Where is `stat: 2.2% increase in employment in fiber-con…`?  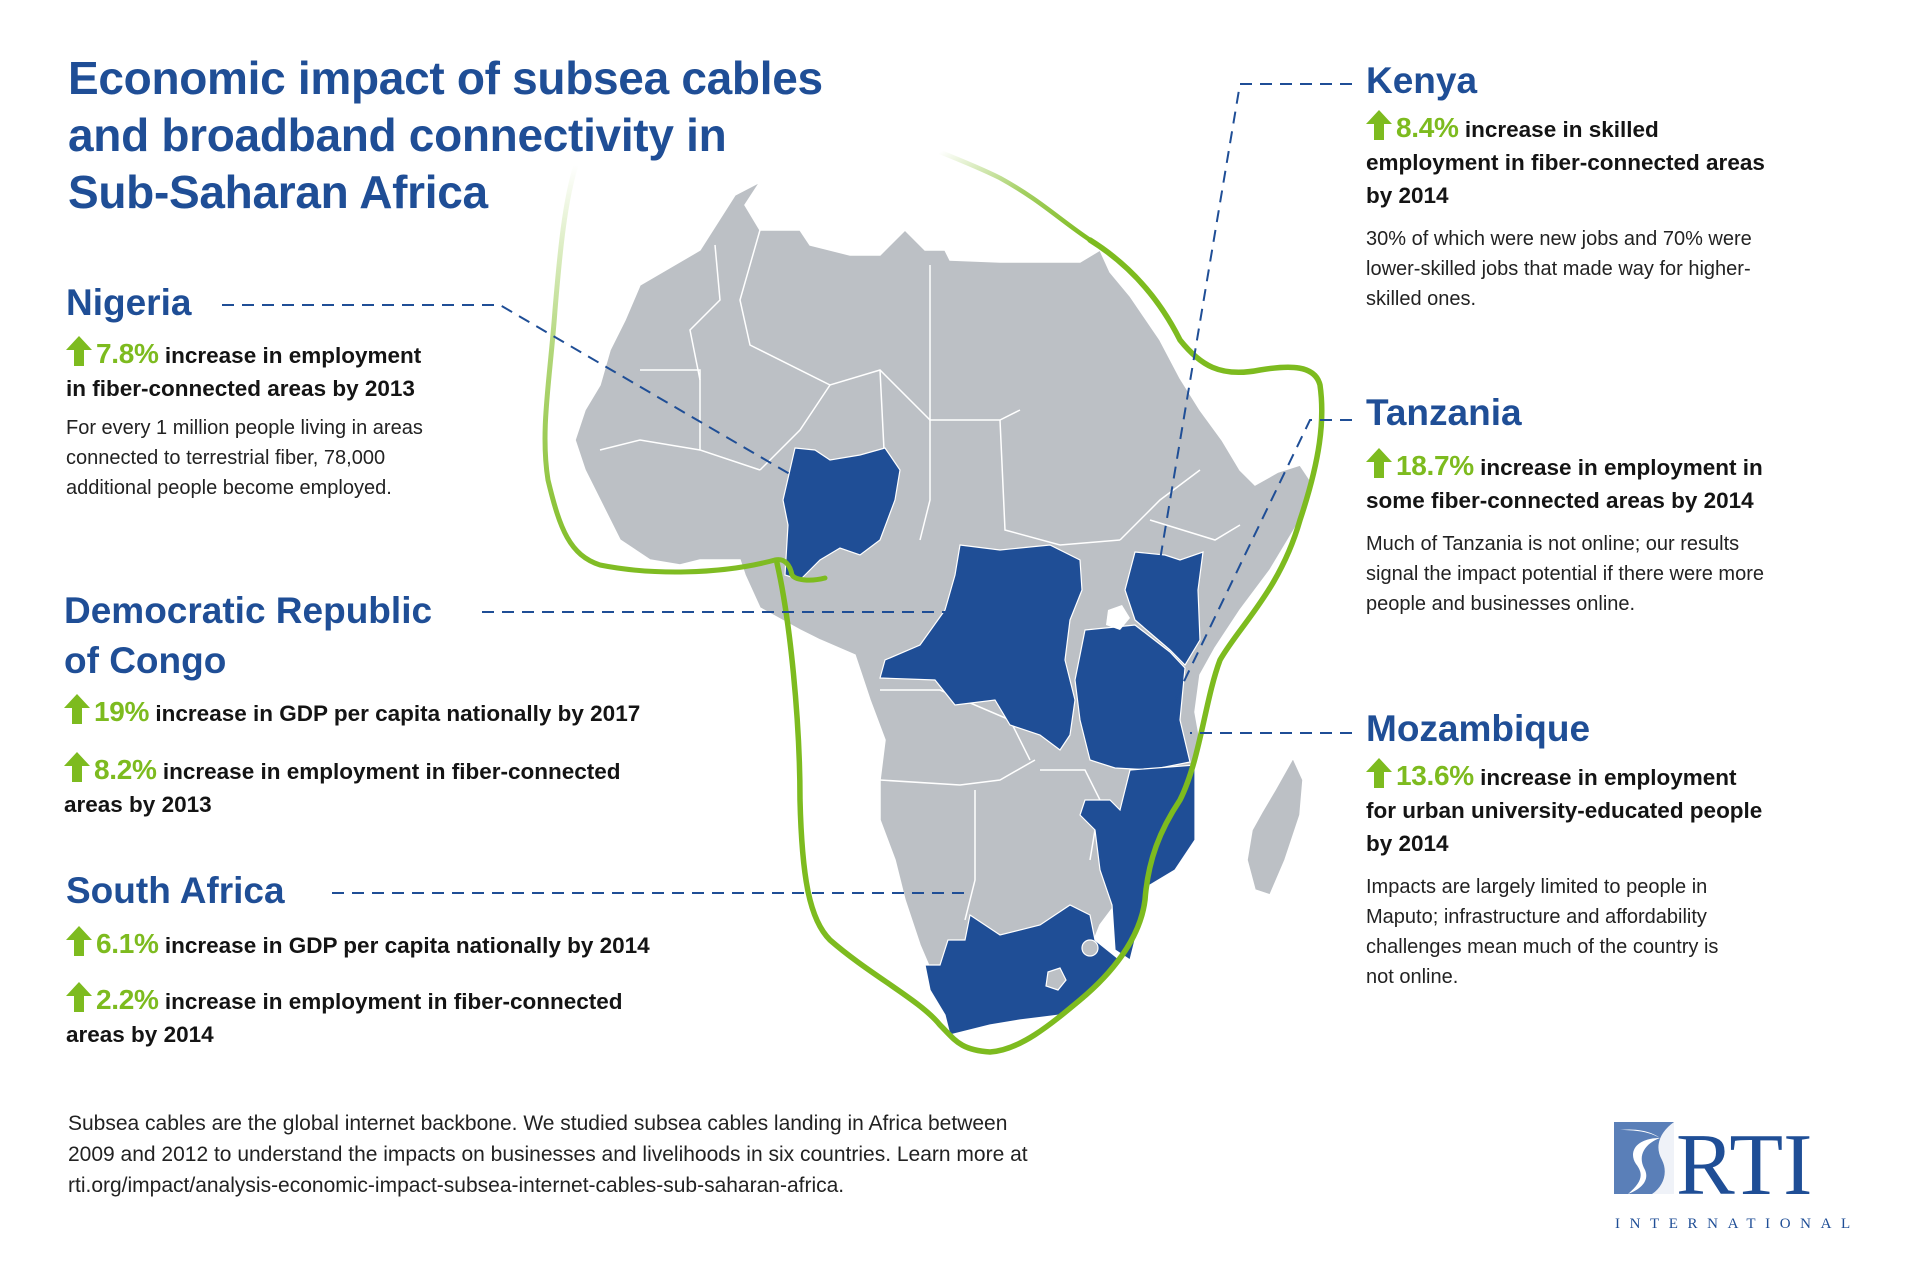 stat: 2.2% increase in employment in fiber-con… is located at coordinates (406, 1016).